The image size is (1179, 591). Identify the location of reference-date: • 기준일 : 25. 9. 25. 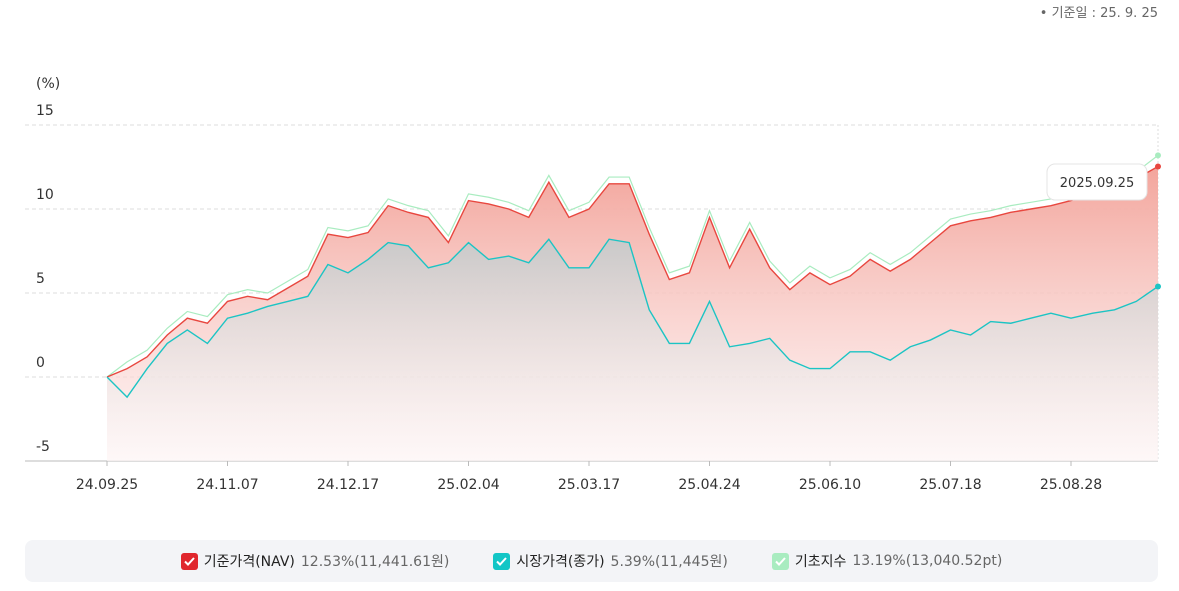
(1098, 13).